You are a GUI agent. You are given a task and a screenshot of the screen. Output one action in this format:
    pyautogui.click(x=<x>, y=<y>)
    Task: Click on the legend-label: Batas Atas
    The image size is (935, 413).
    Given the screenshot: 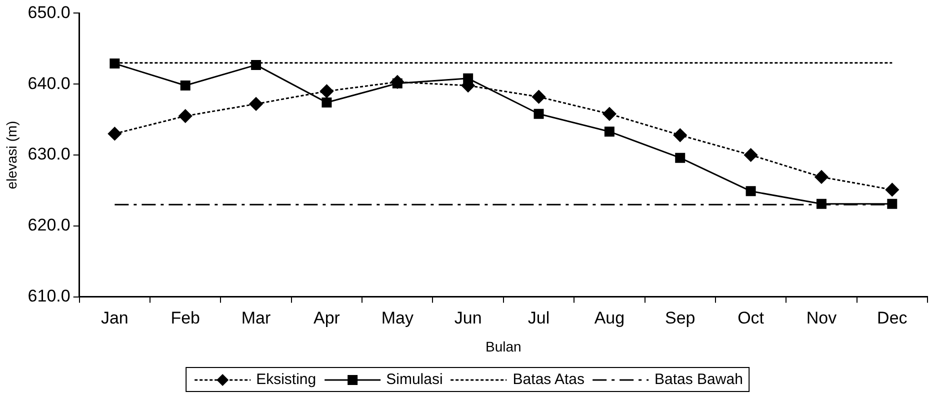 What is the action you would take?
    pyautogui.click(x=548, y=379)
    